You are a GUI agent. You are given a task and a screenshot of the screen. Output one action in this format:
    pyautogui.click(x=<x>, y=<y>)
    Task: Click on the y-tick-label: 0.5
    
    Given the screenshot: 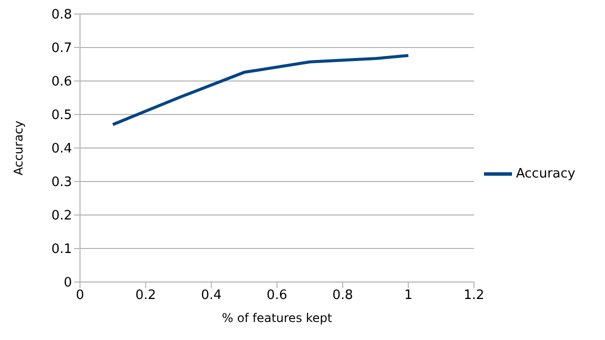 What is the action you would take?
    pyautogui.click(x=61, y=116)
    